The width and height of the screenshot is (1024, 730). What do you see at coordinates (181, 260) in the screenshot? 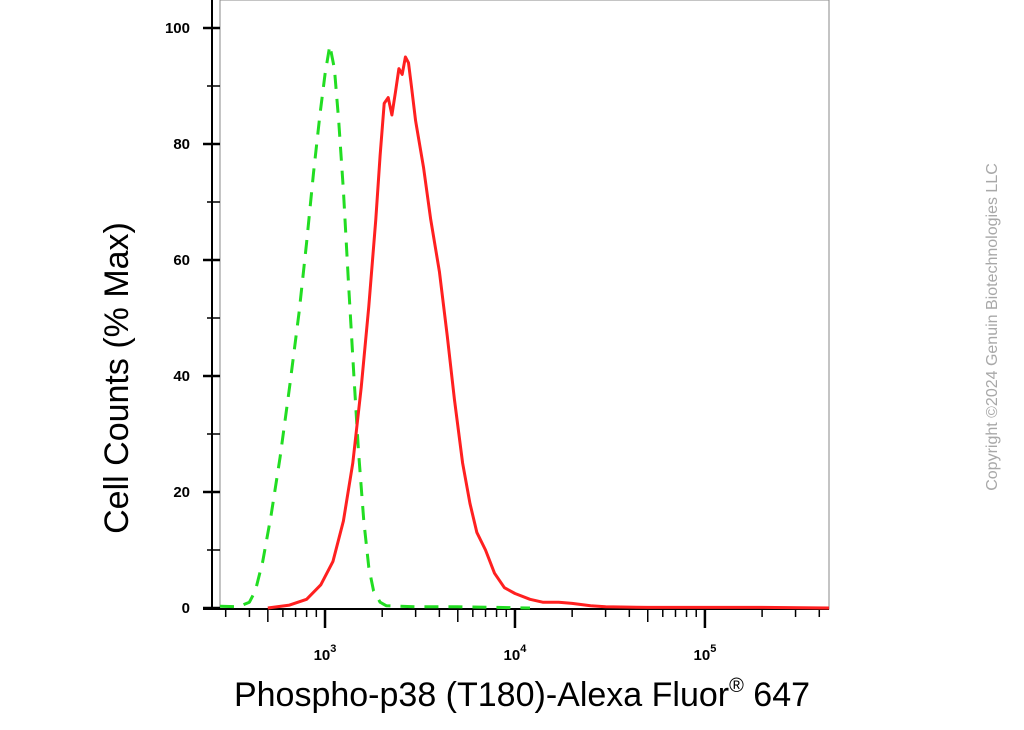
I see `y-tick-label: 60` at bounding box center [181, 260].